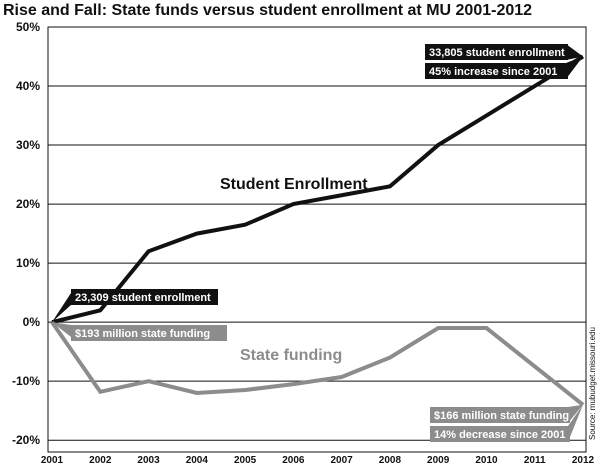  I want to click on y-tick-label: -20%, so click(26, 440).